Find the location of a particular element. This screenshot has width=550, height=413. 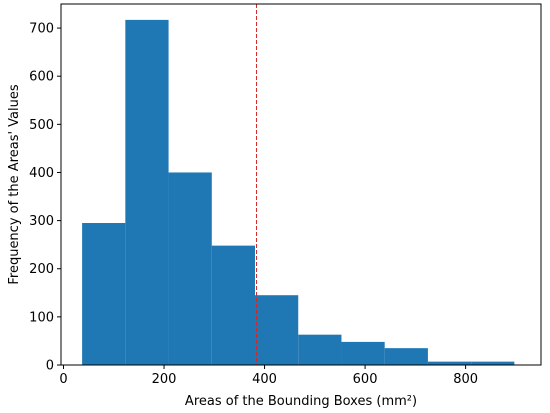

x-axis-label: Areas of the Bounding Boxes (mm²) is located at coordinates (301, 401).